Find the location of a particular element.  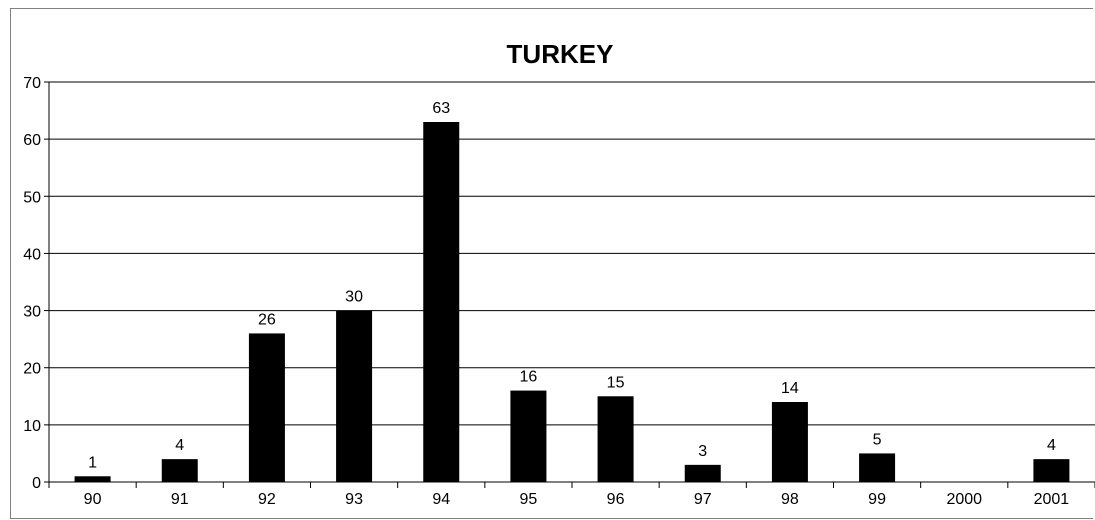

x-tick-label-91: 91 is located at coordinates (180, 499).